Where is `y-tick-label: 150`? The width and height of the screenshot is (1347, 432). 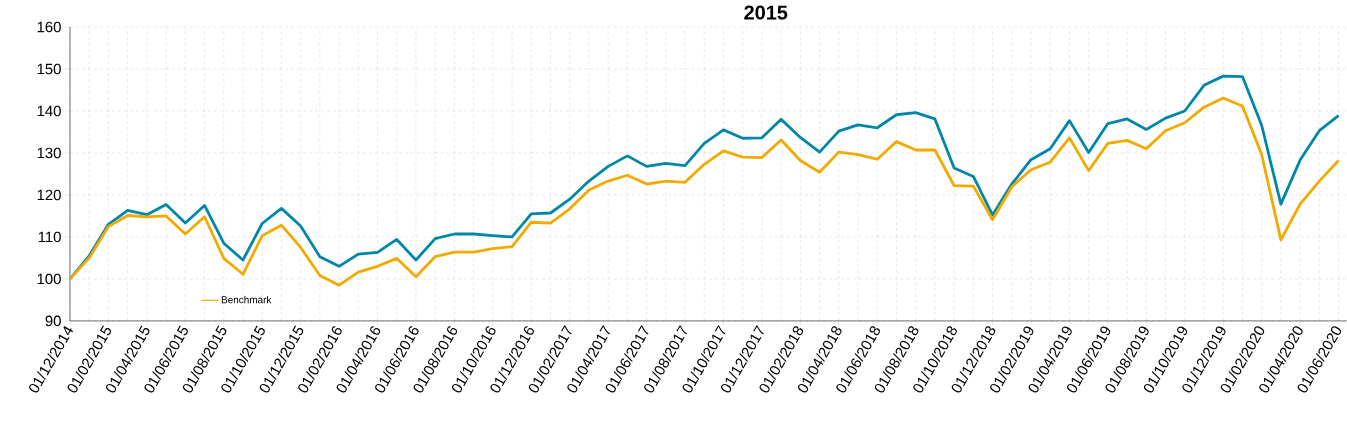 y-tick-label: 150 is located at coordinates (49, 69).